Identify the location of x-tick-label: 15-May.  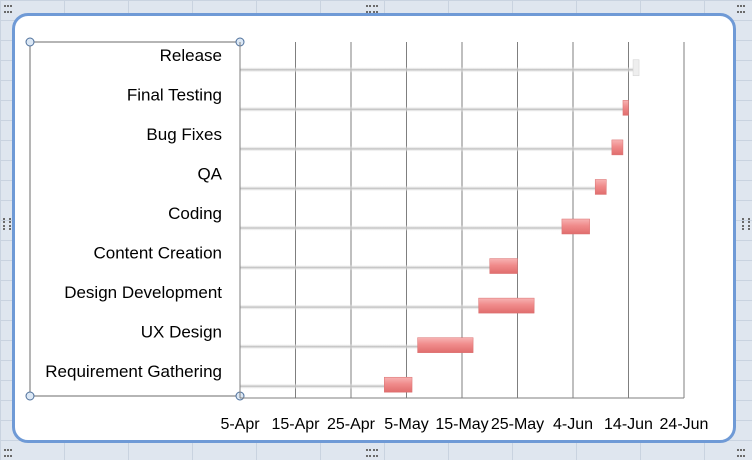
(461, 424).